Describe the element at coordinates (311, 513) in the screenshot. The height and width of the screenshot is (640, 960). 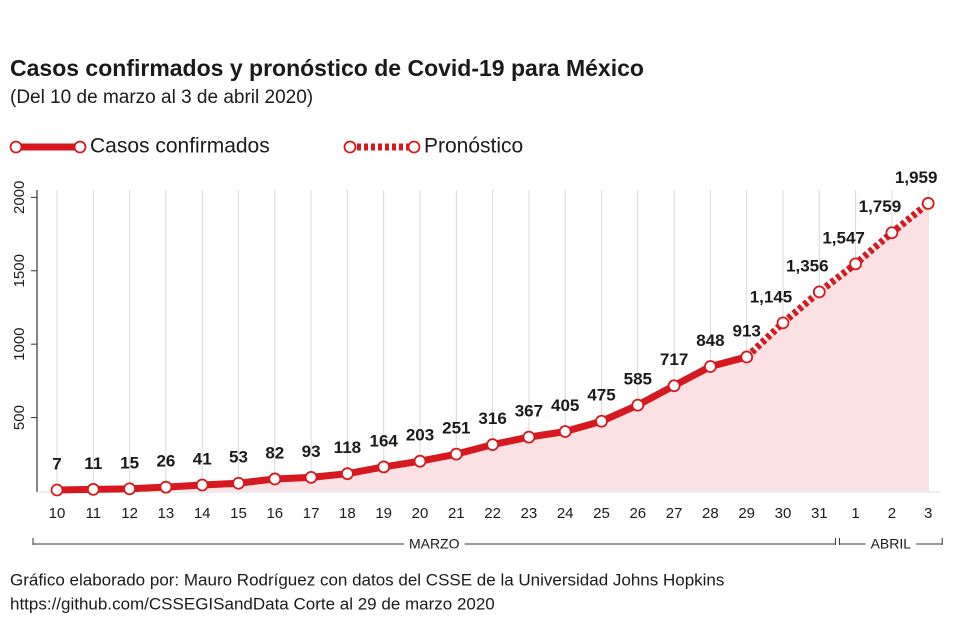
I see `x-tick-label: 17` at that location.